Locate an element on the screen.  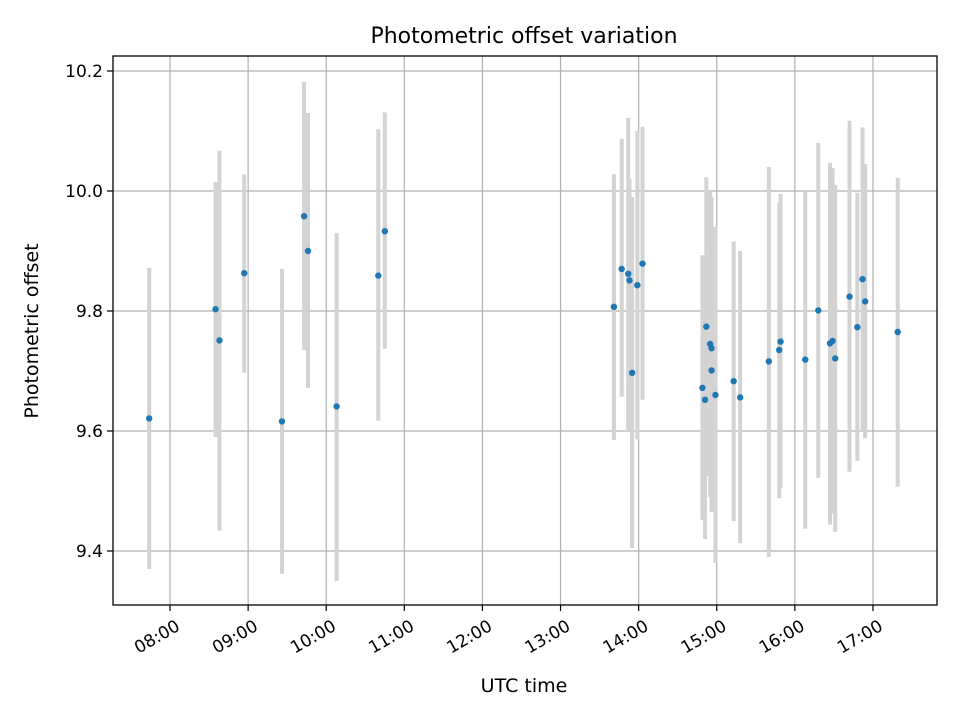
x-tick-label: 11:00 is located at coordinates (391, 637).